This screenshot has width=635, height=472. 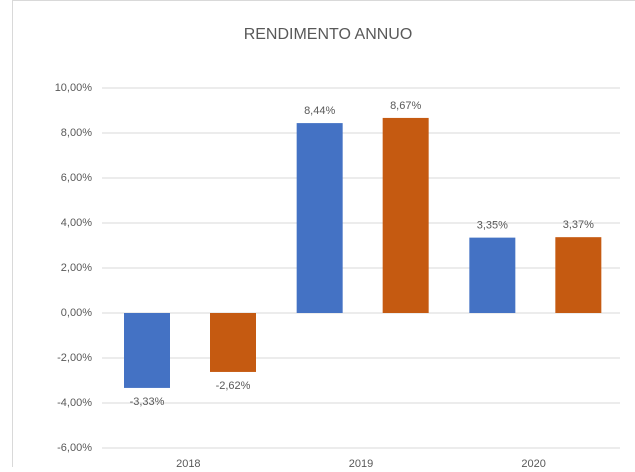 I want to click on data-label: -3,33%, so click(x=147, y=402).